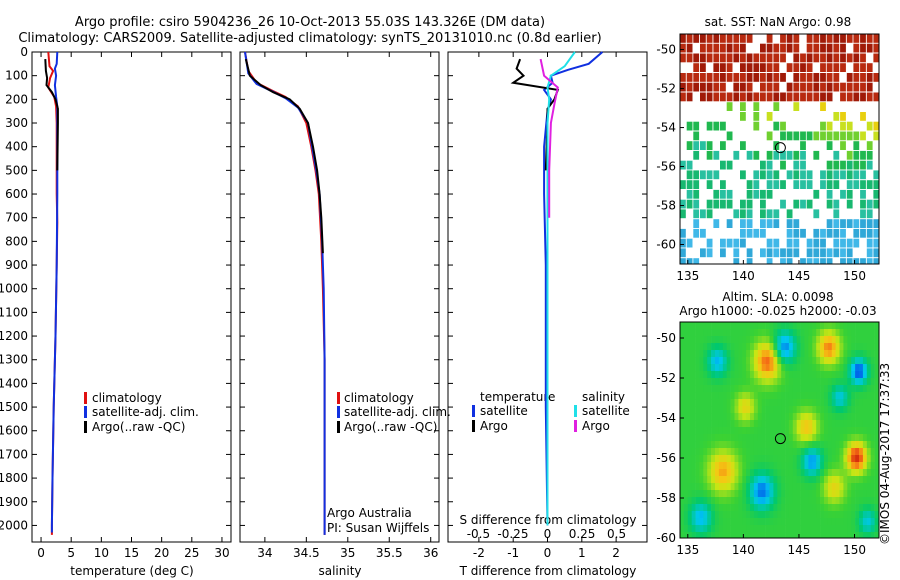 The image size is (900, 580). Describe the element at coordinates (761, 163) in the screenshot. I see `sst-map-axes: 135 140 145 150-50-52-54-56-58-60` at that location.